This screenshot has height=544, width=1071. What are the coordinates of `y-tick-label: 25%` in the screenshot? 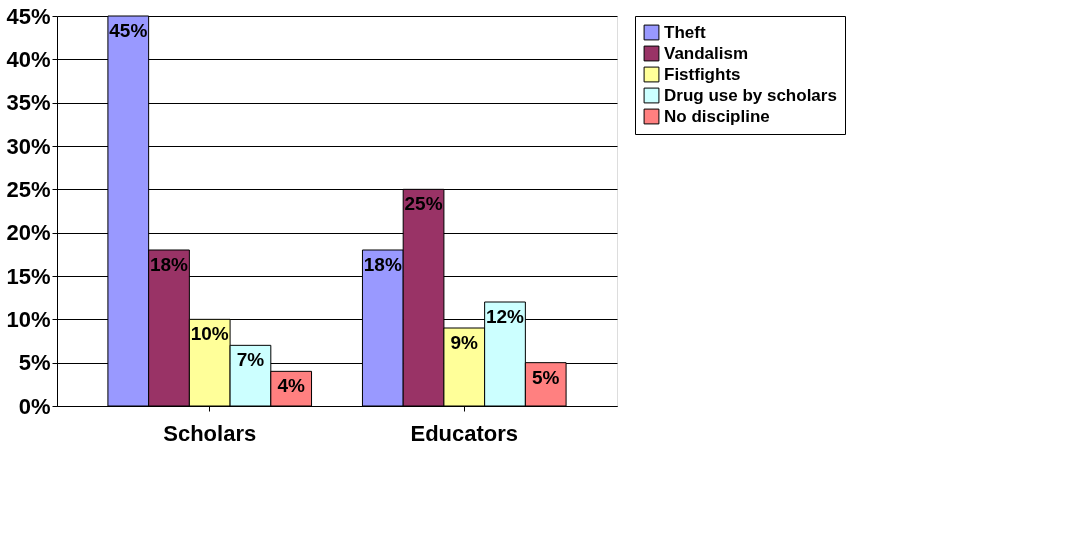 It's located at (28, 189).